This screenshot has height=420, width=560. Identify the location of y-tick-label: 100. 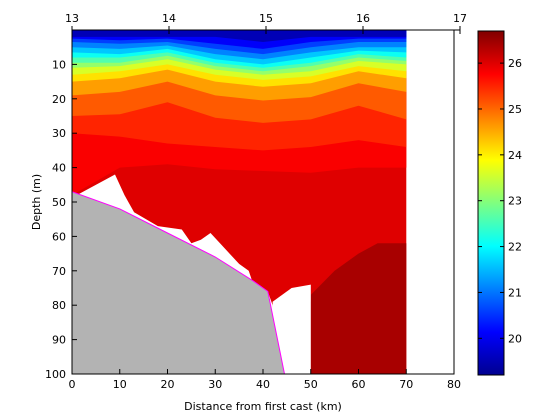
(55, 374).